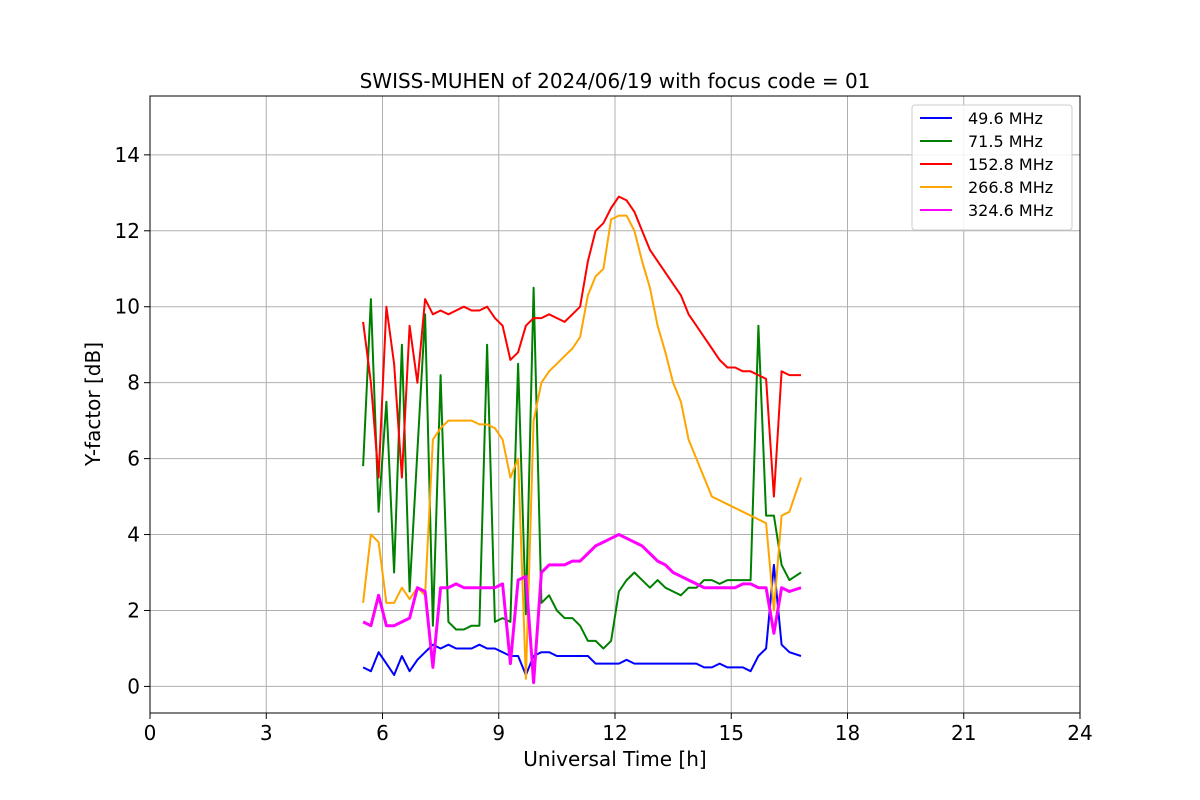 The image size is (1200, 800). What do you see at coordinates (266, 733) in the screenshot?
I see `x-tick-label: 3` at bounding box center [266, 733].